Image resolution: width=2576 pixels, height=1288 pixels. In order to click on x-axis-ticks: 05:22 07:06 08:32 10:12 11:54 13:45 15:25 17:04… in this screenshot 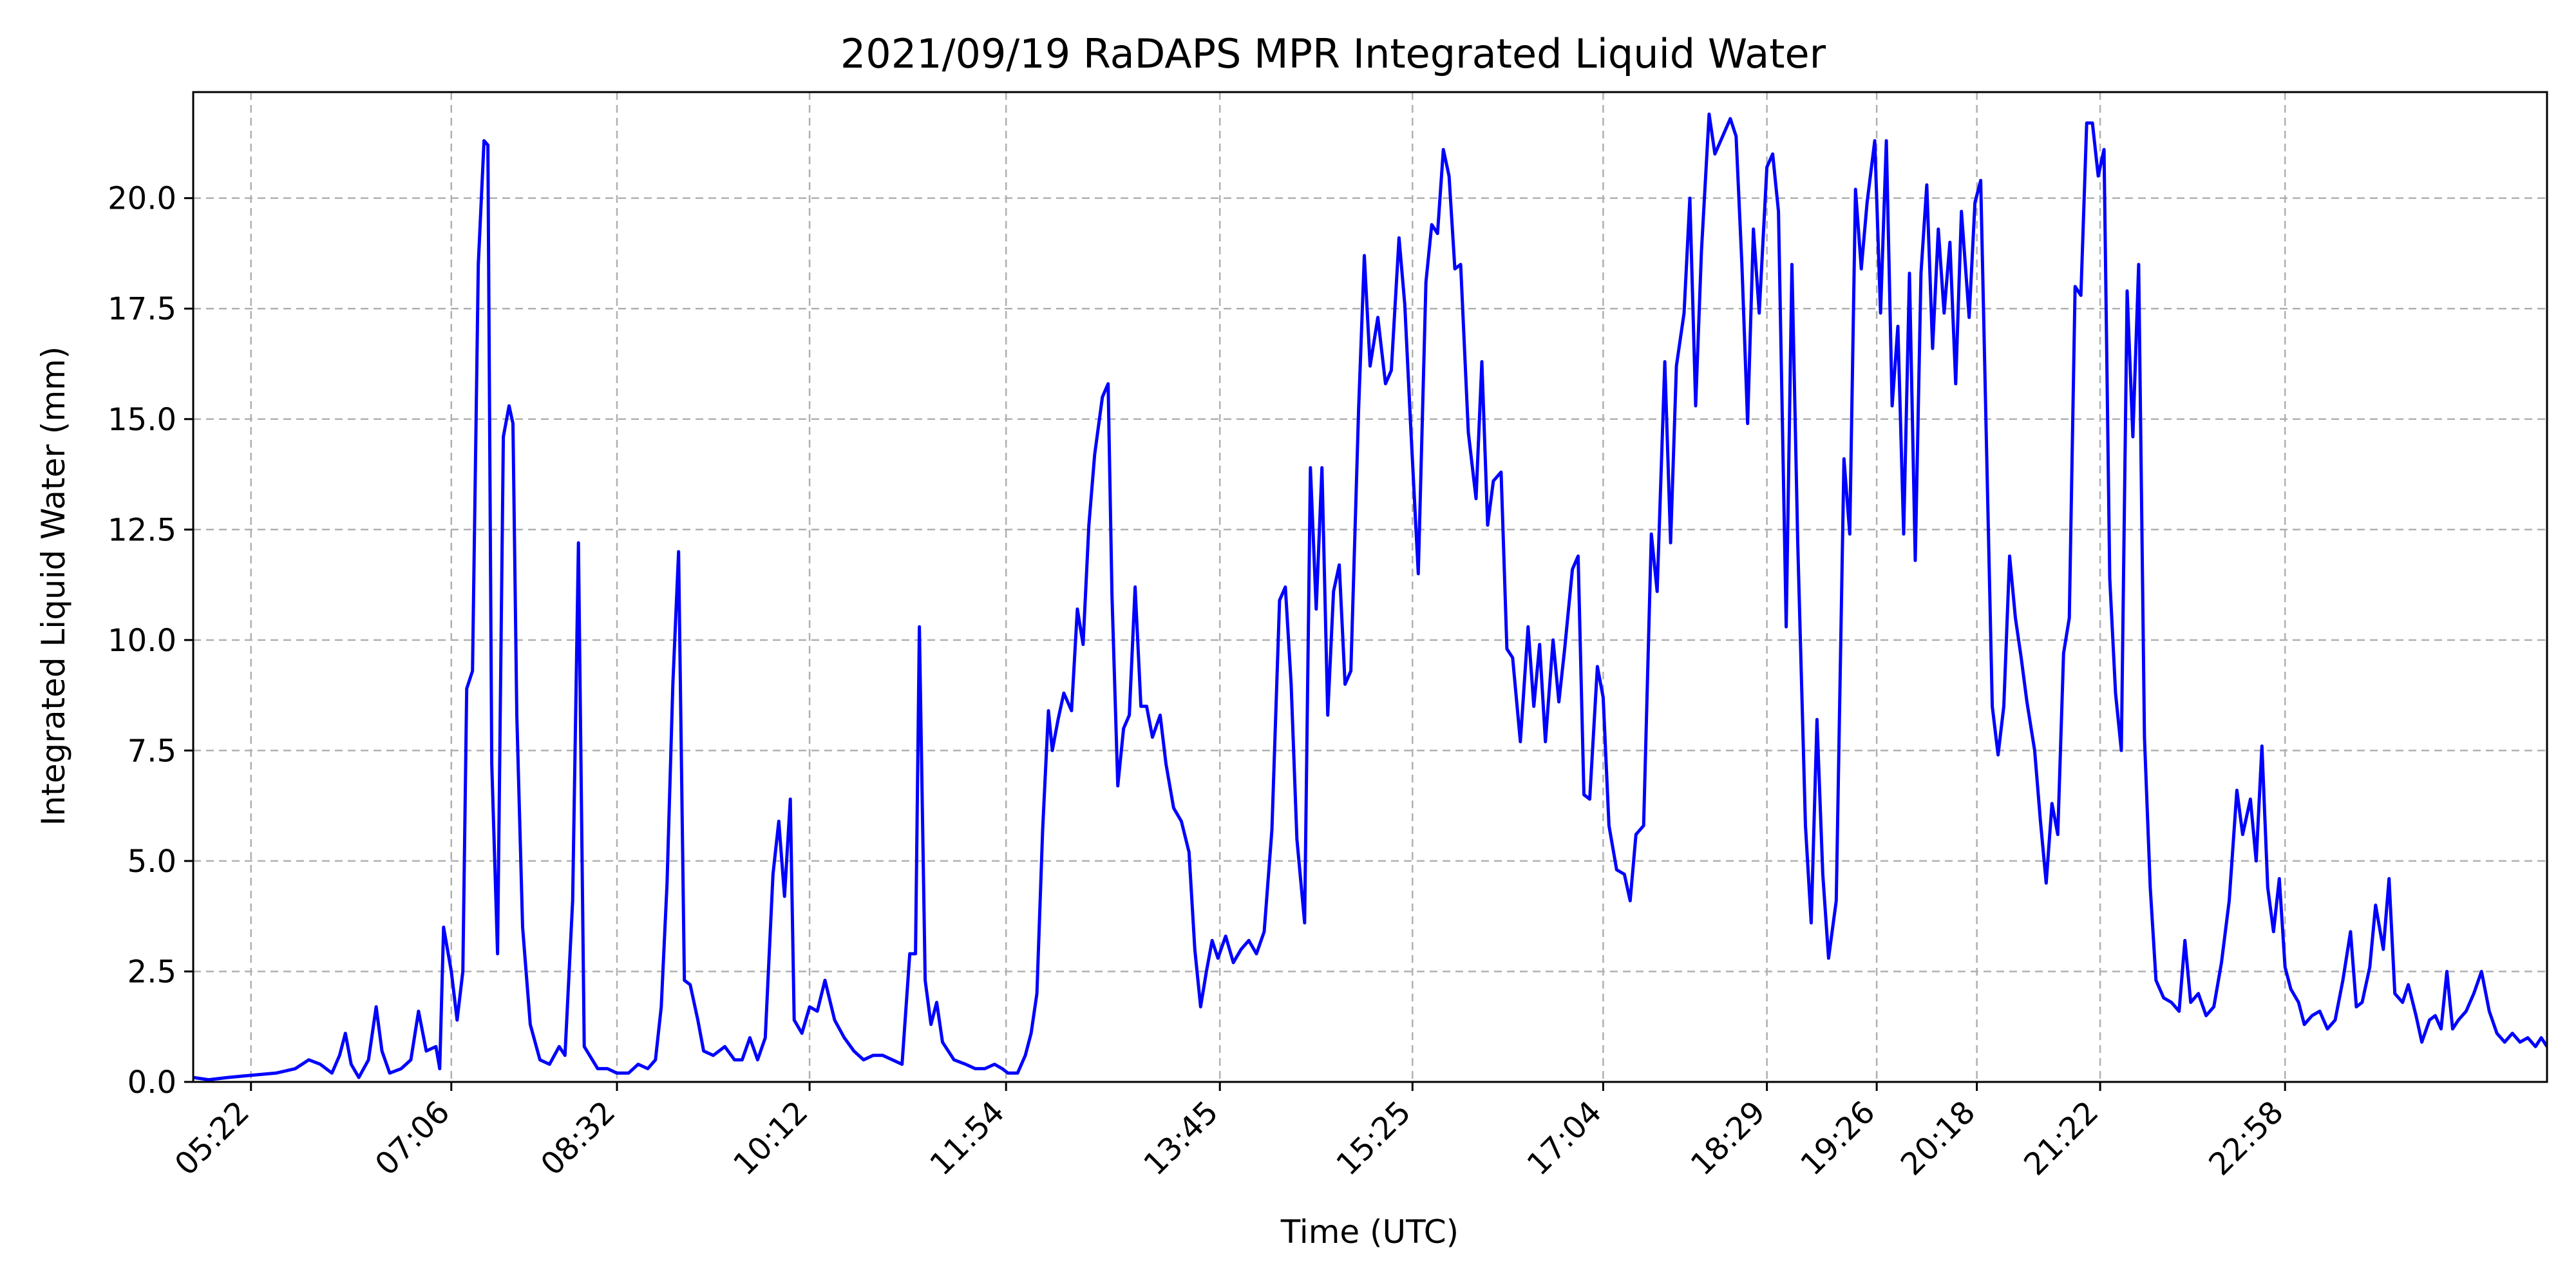, I will do `click(1229, 1132)`.